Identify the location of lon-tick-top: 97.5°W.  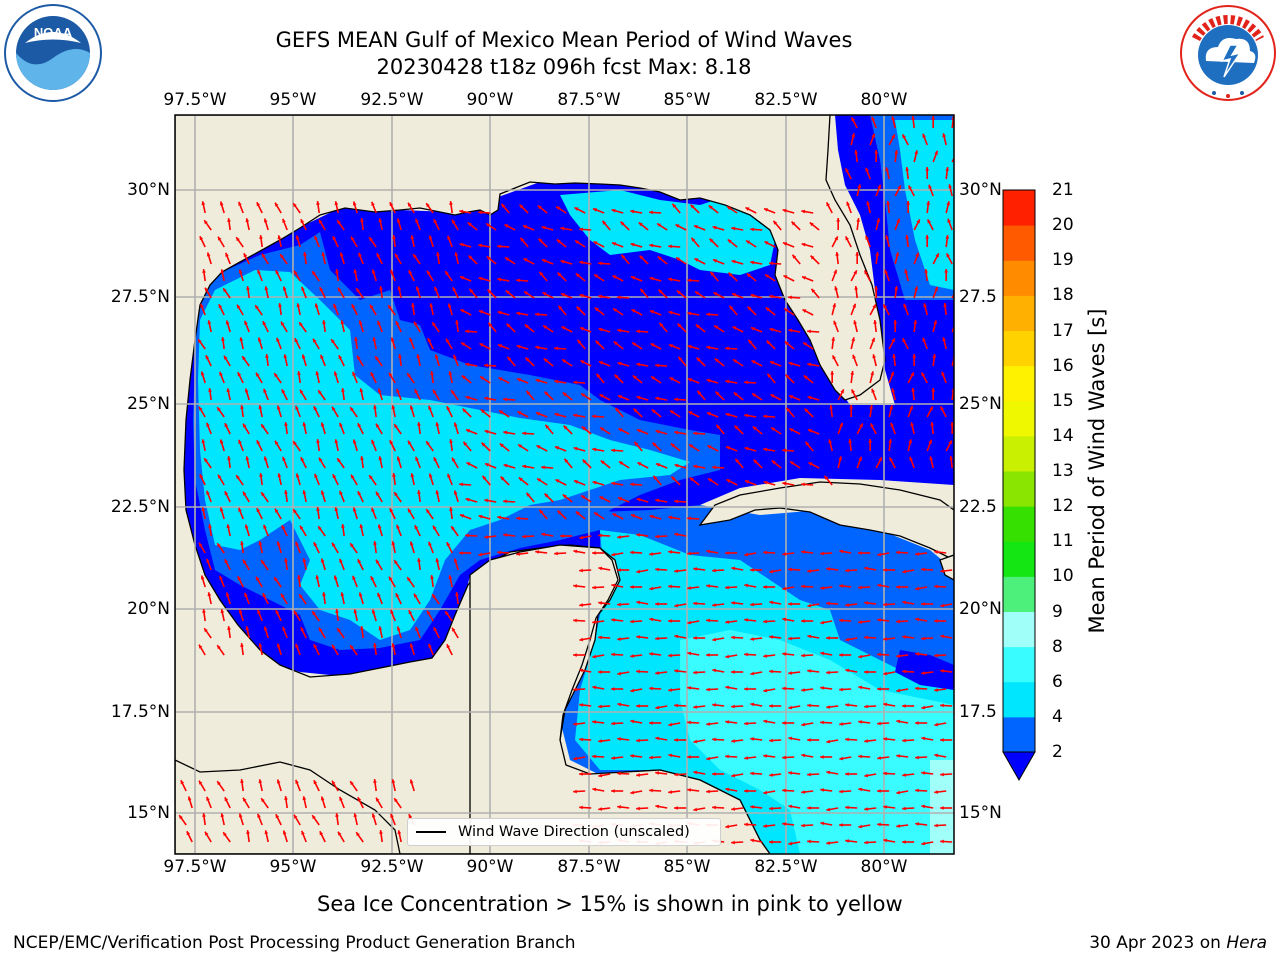
(195, 100).